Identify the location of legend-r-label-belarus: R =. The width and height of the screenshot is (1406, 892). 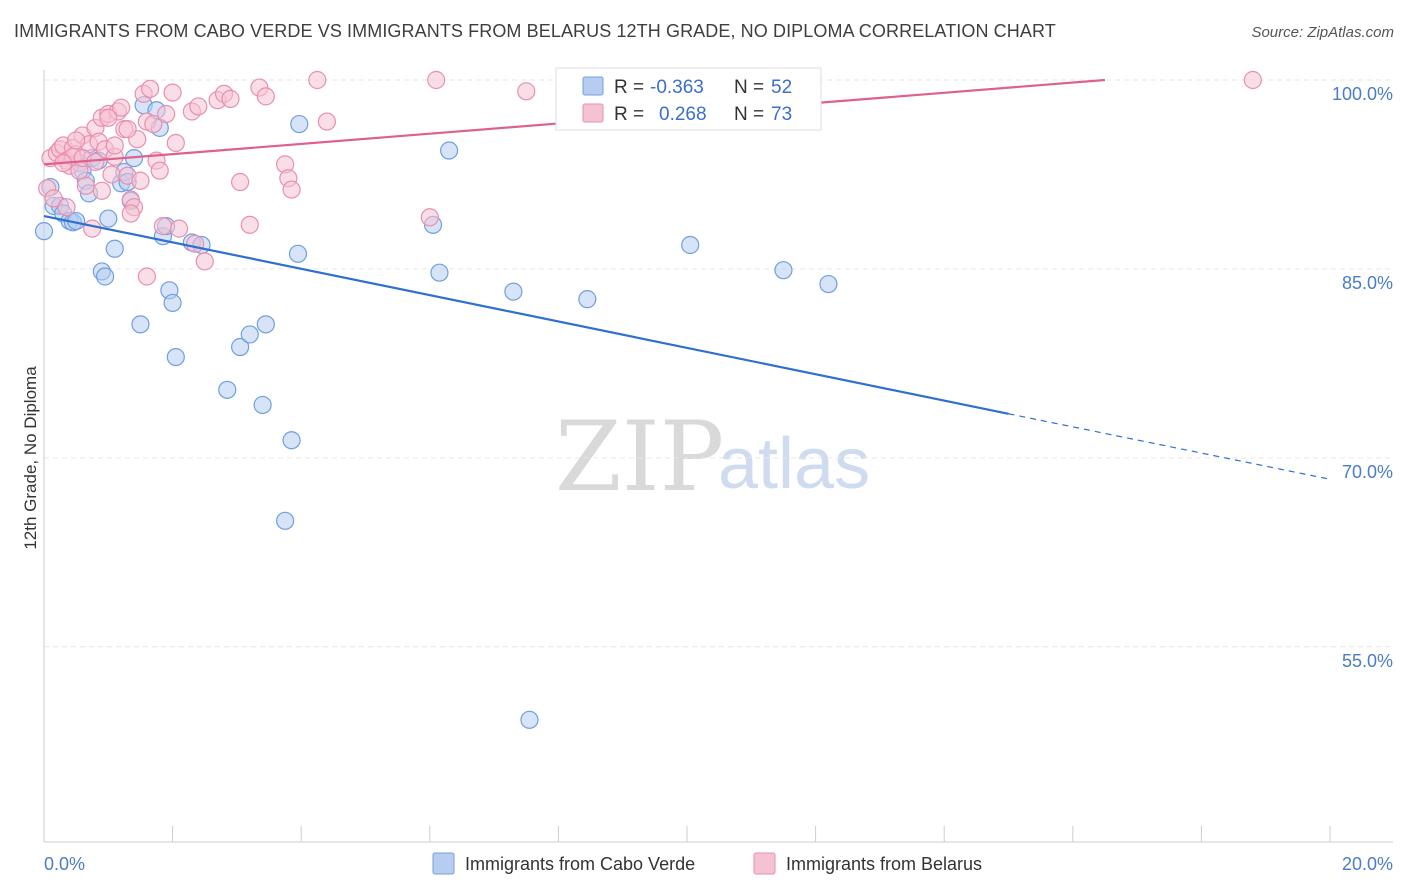
(629, 114).